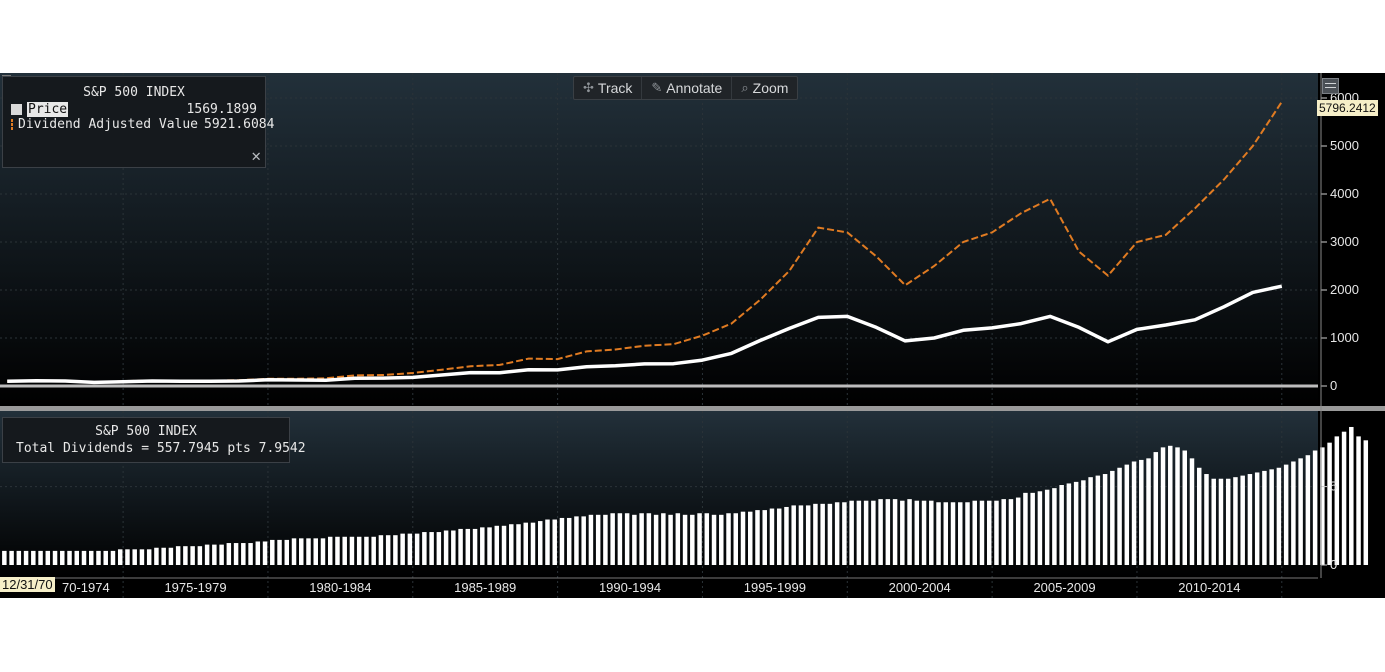 The image size is (1385, 672). What do you see at coordinates (134, 109) in the screenshot?
I see `legend-row-price: Price 1569.1899` at bounding box center [134, 109].